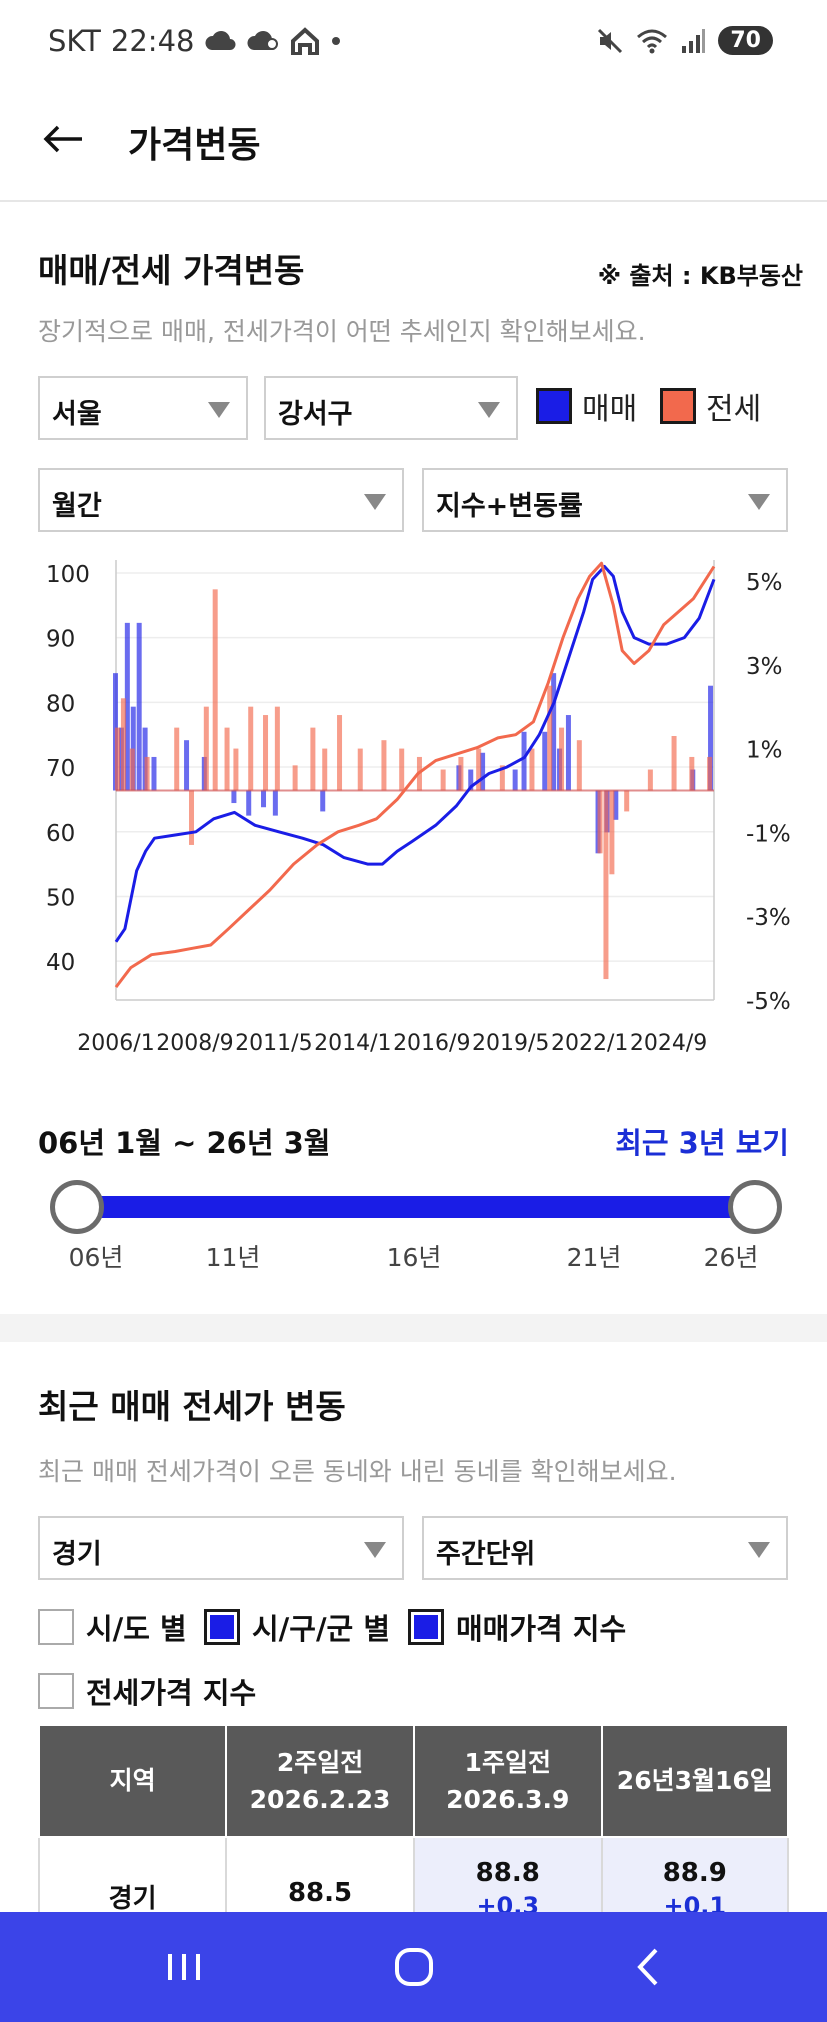  I want to click on period-dropdown: 월간, so click(221, 500).